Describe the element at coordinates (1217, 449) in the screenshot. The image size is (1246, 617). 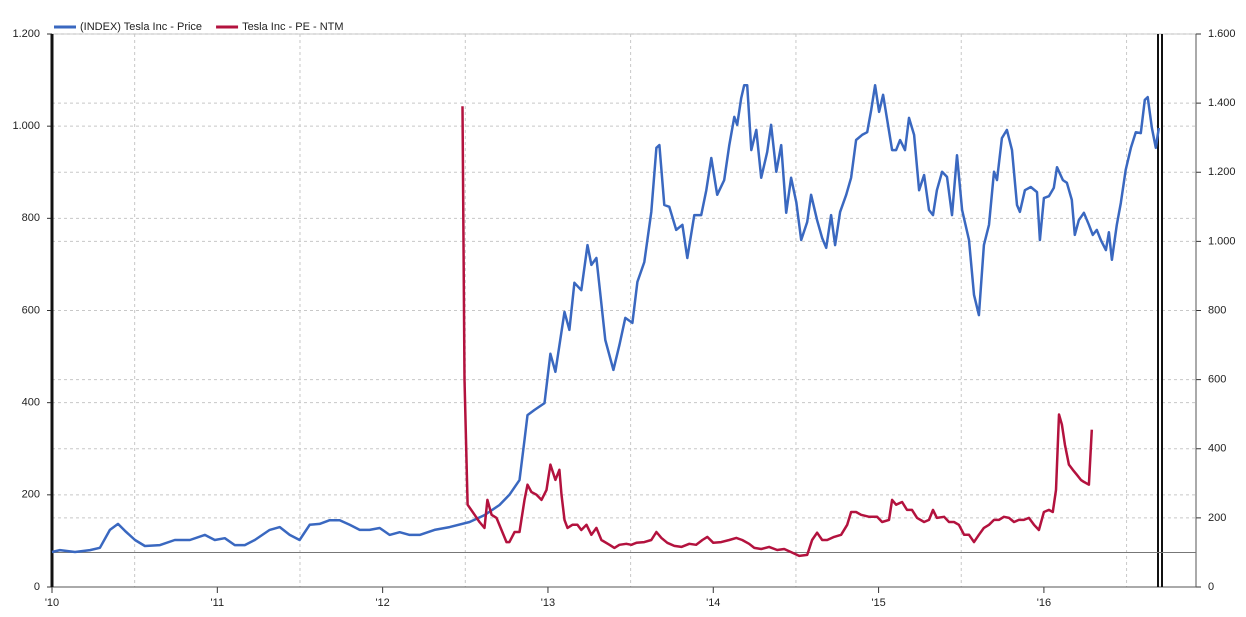
I see `y2-tick-label: 400` at that location.